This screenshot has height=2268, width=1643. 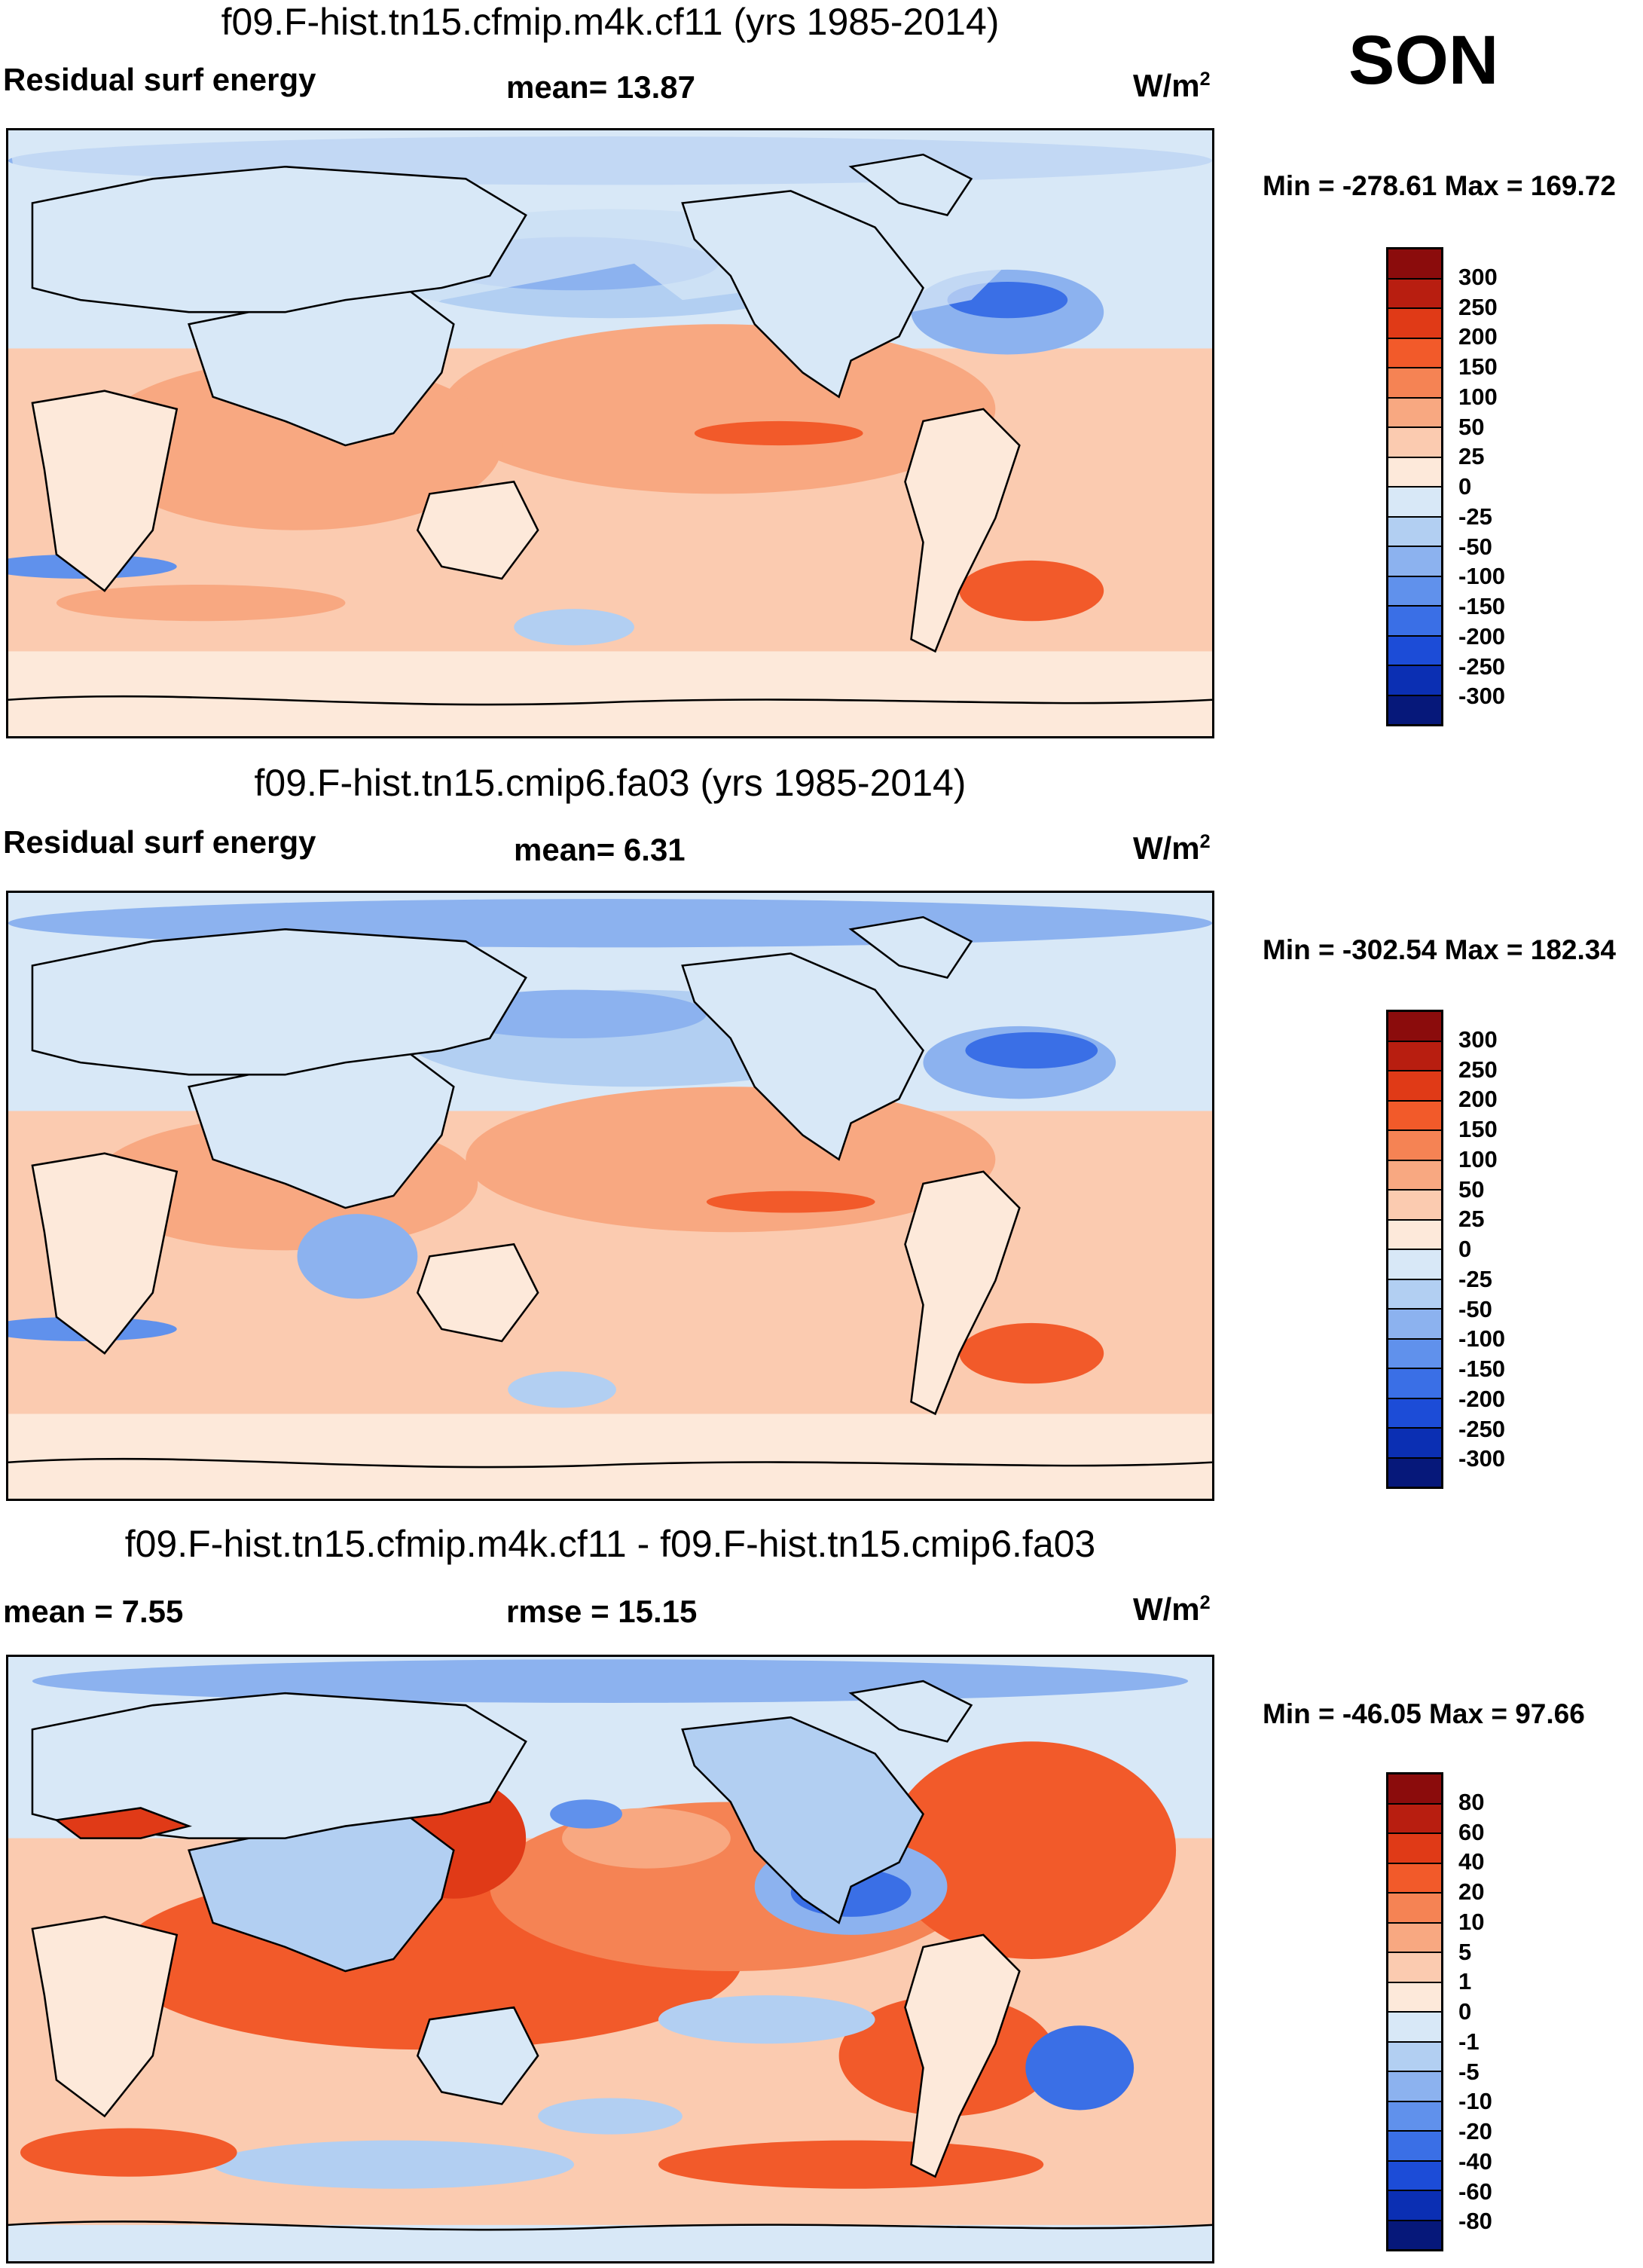 I want to click on panel-3-colorbar, so click(x=1414, y=2011).